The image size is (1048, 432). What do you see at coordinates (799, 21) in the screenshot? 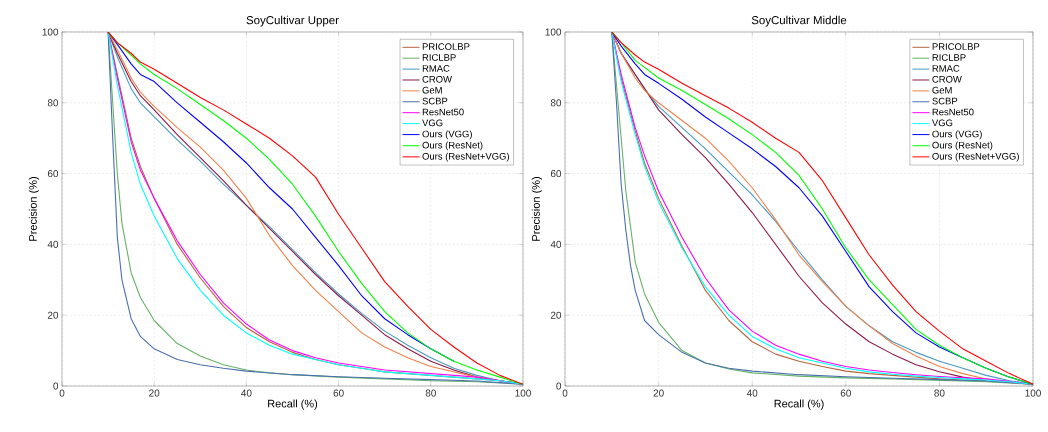
I see `chart-title: SoyCultivar Middle` at bounding box center [799, 21].